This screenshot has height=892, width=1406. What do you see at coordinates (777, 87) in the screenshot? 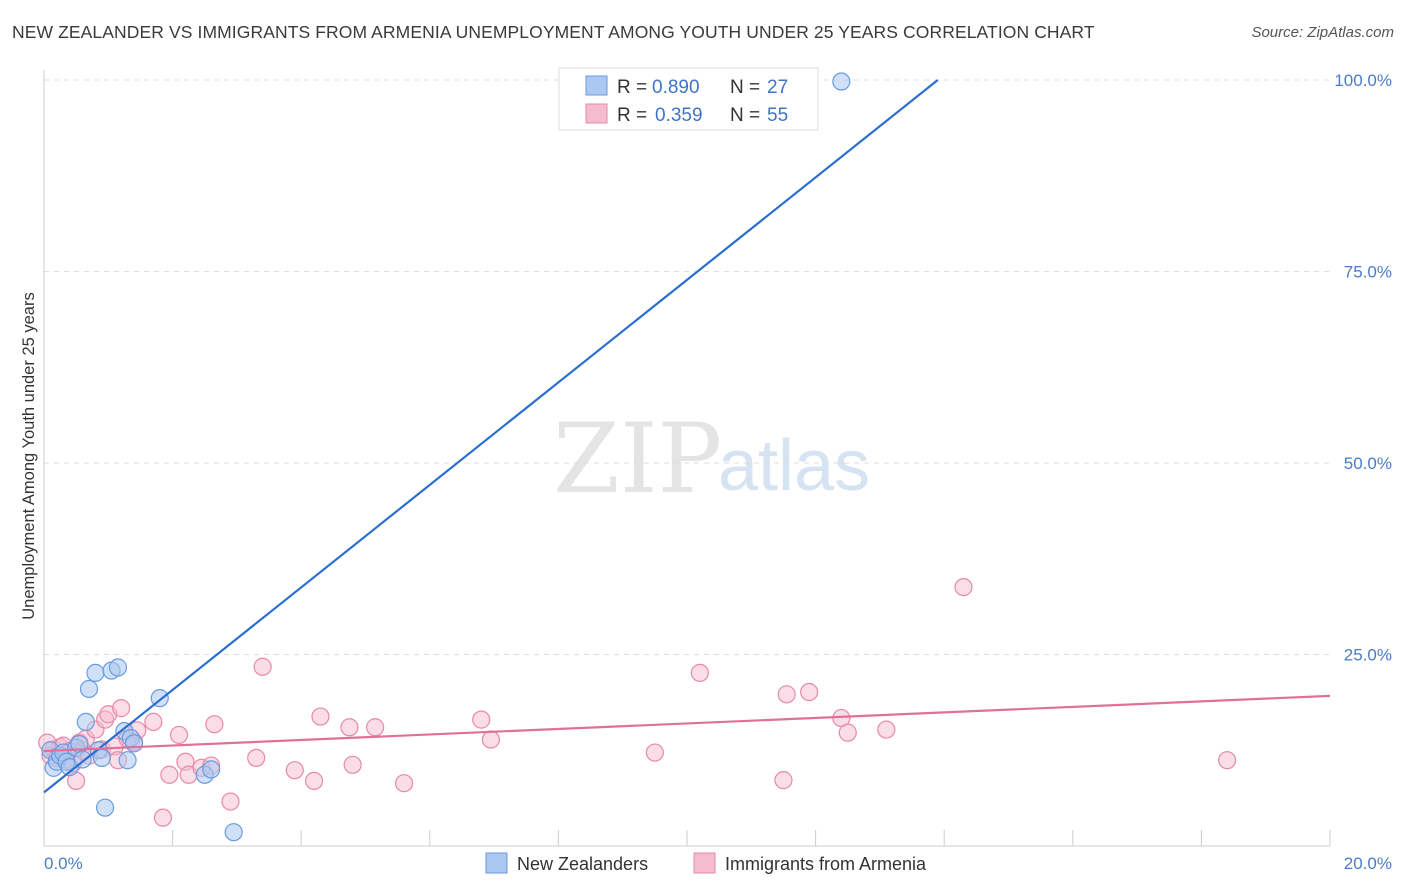
I see `legend-n-value-1: 27` at bounding box center [777, 87].